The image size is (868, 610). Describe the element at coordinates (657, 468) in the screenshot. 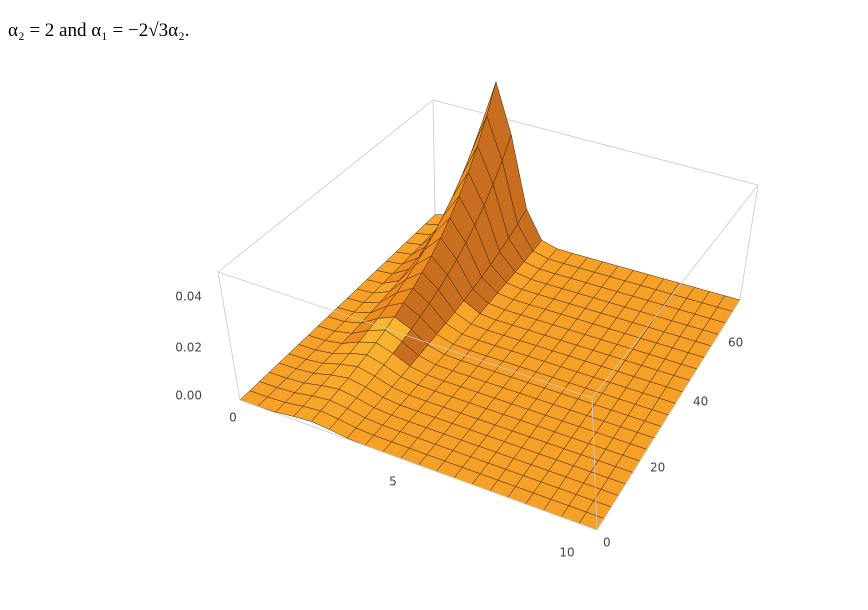

I see `y-tick-label: 20` at that location.